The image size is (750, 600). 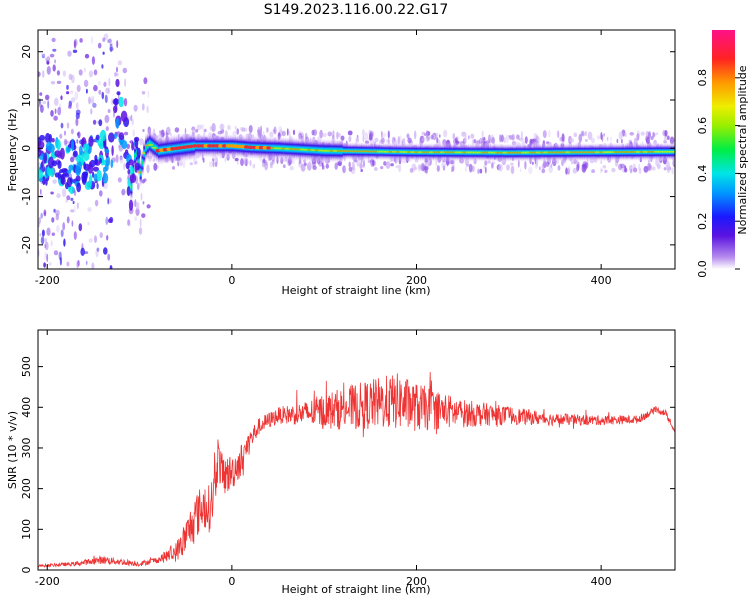 I want to click on y-tick-label: 0, so click(x=26, y=148).